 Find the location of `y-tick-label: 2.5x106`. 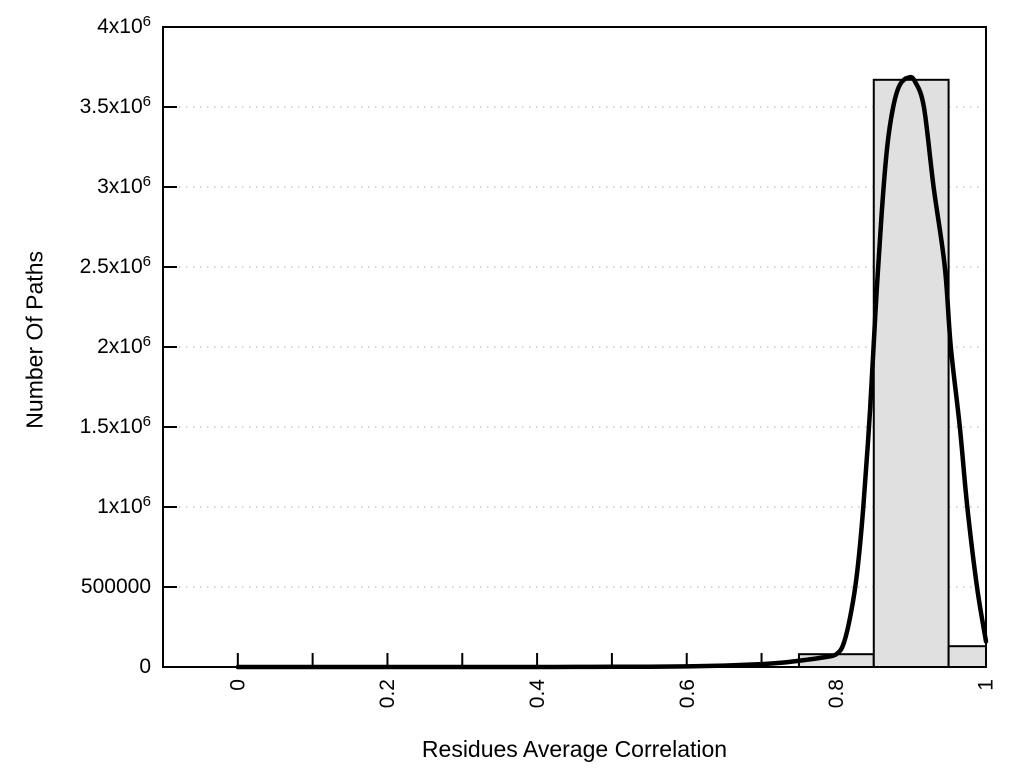

y-tick-label: 2.5x106 is located at coordinates (115, 265).